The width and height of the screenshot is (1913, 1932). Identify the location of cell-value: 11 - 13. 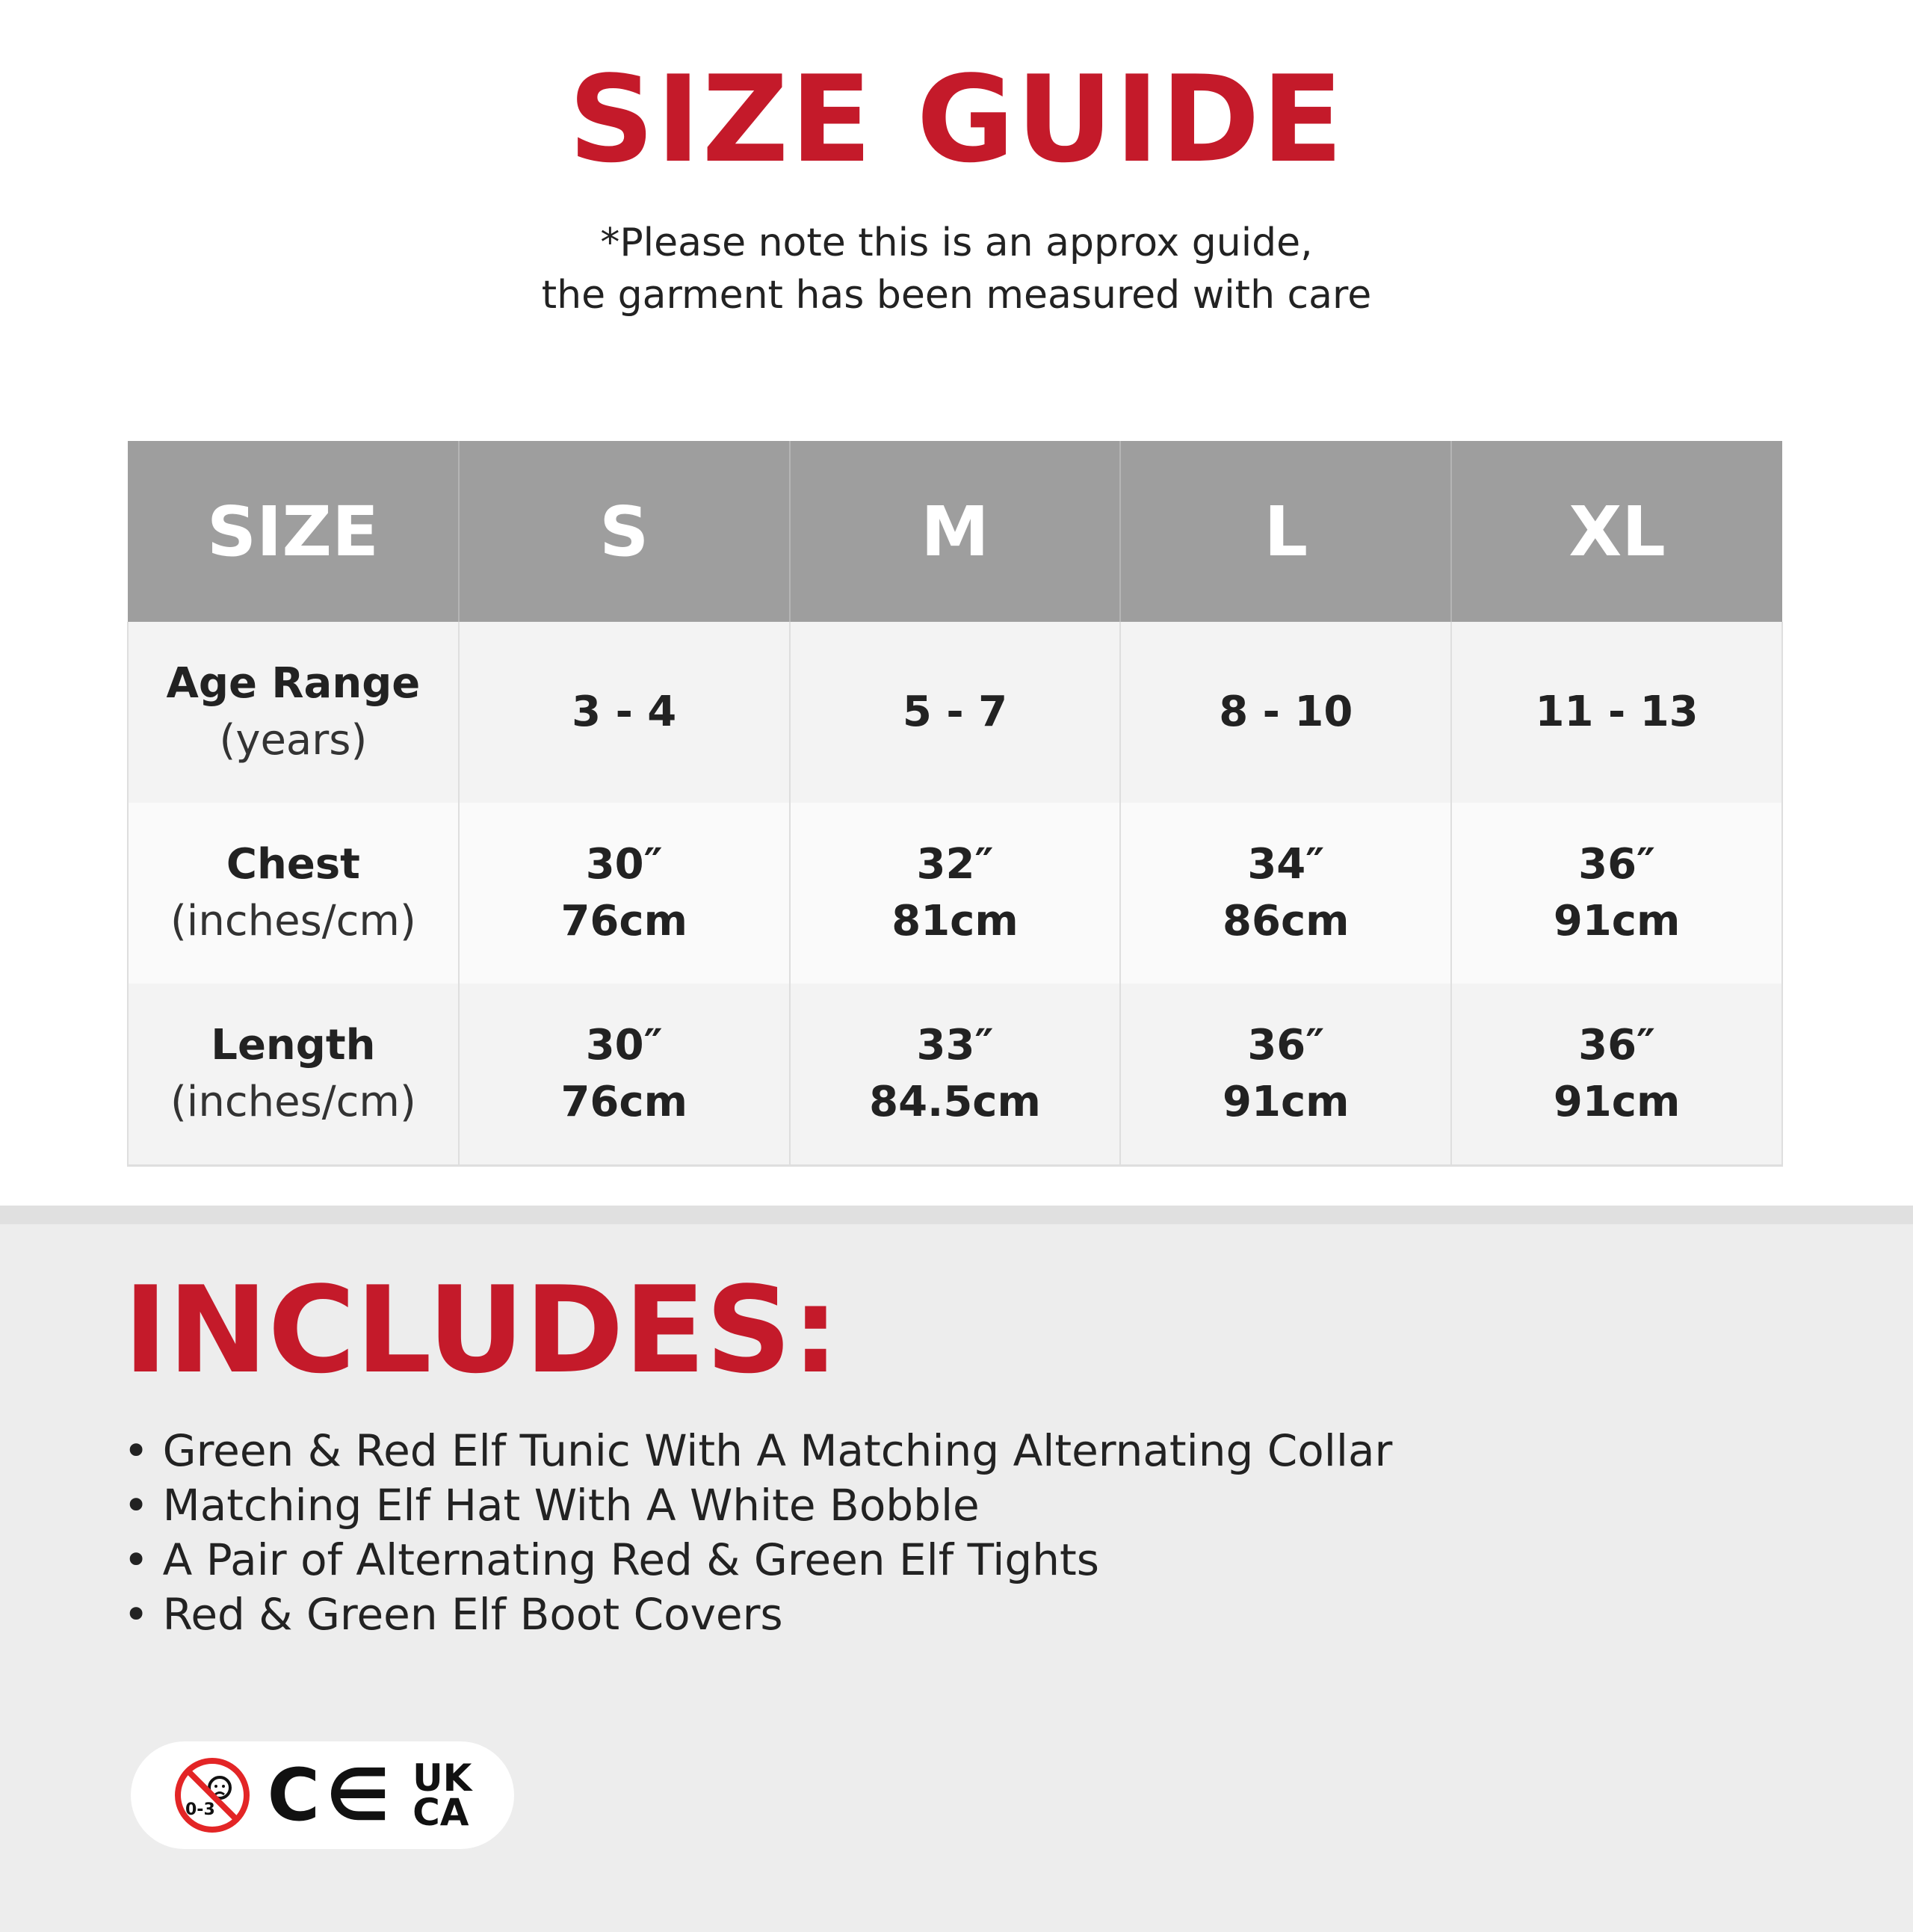
(1617, 712).